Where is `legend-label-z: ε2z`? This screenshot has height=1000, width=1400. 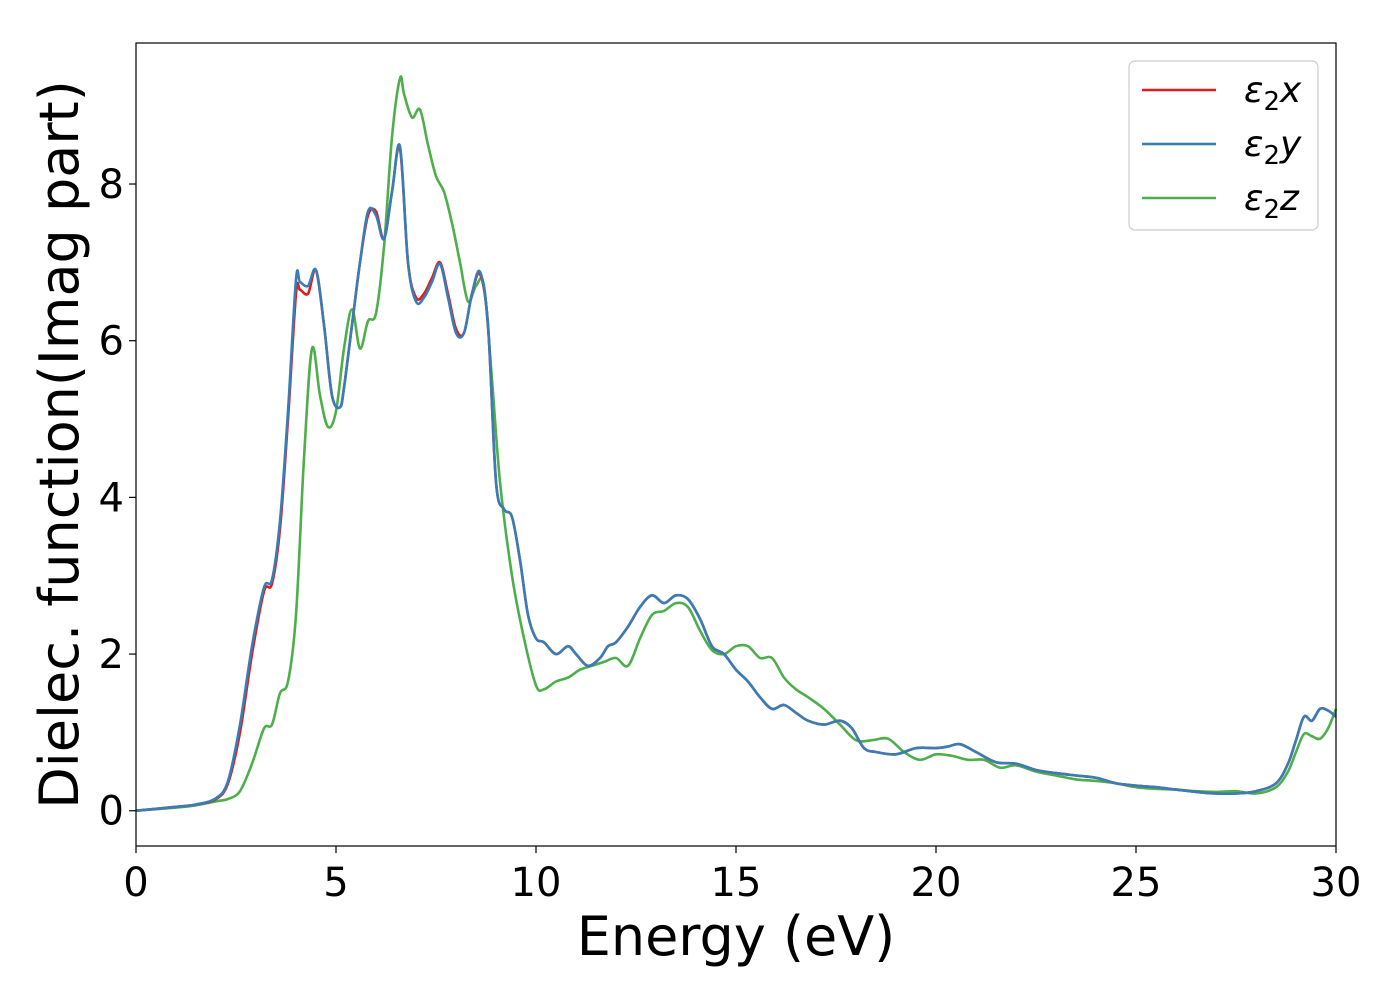 legend-label-z: ε2z is located at coordinates (1272, 201).